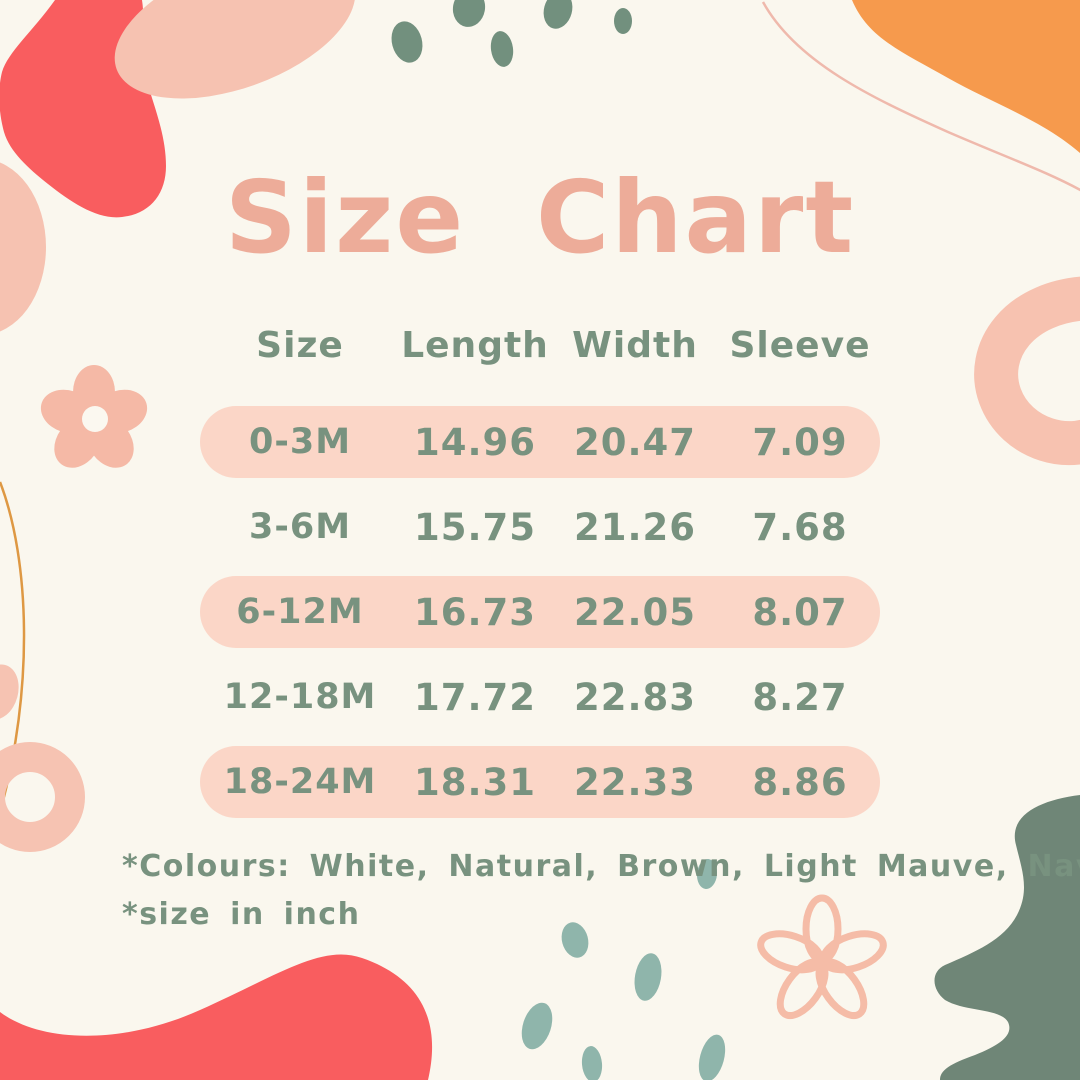  Describe the element at coordinates (966, 76) in the screenshot. I see `orange-blob-top-right-icon` at that location.